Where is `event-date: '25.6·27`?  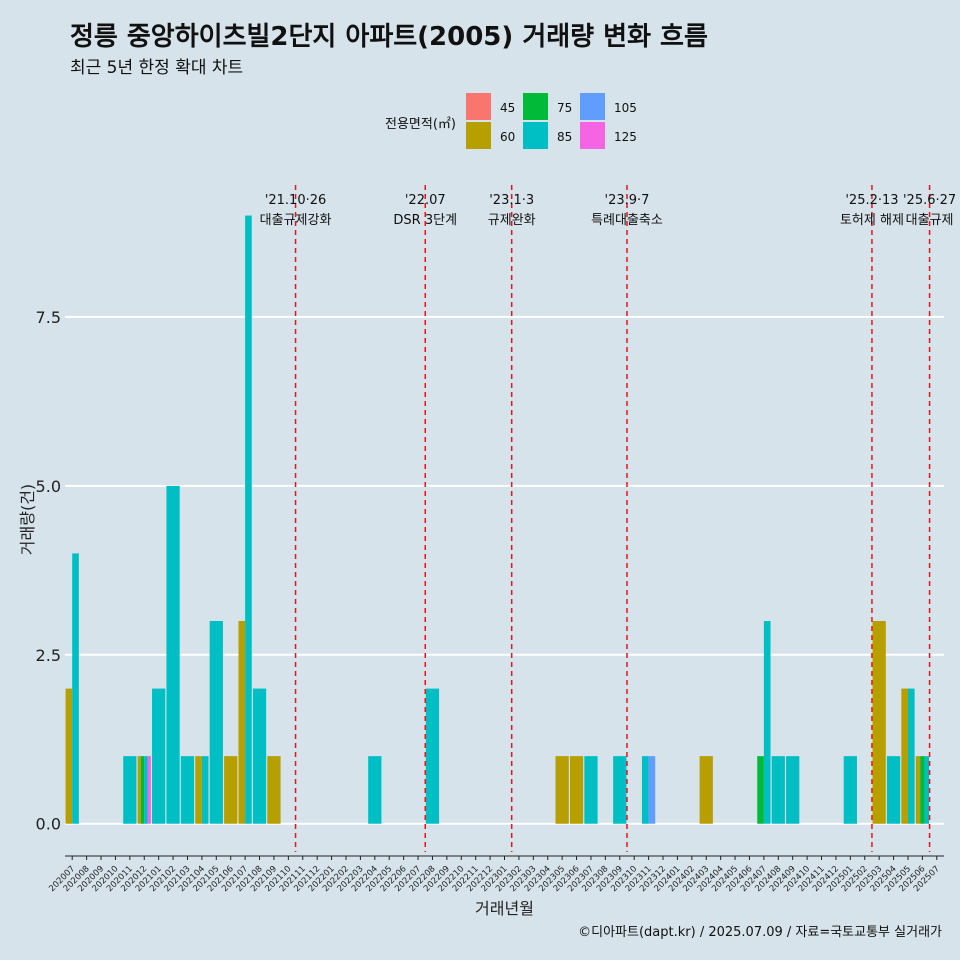 event-date: '25.6·27 is located at coordinates (929, 200).